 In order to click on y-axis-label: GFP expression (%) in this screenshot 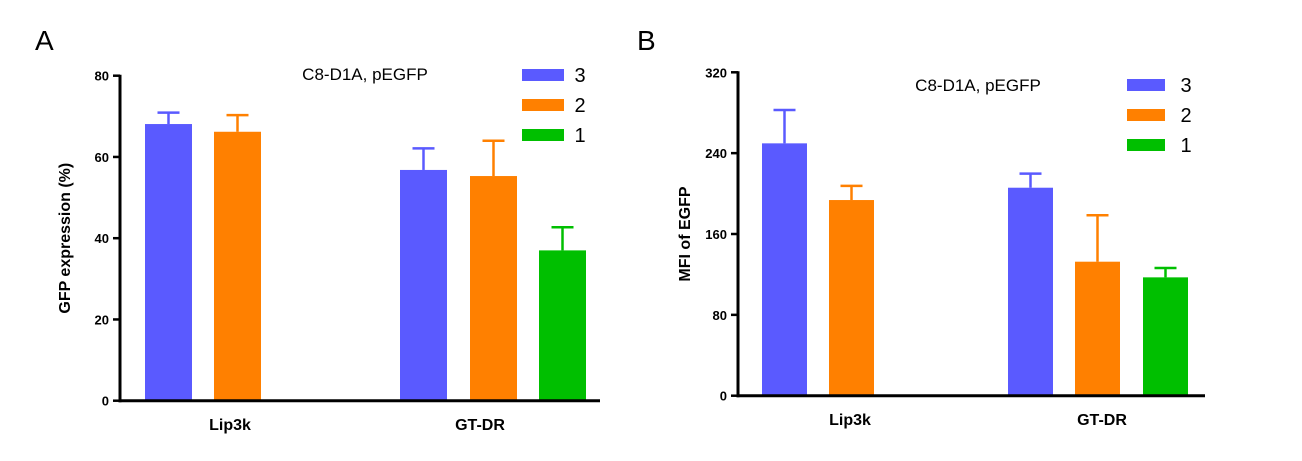, I will do `click(65, 238)`.